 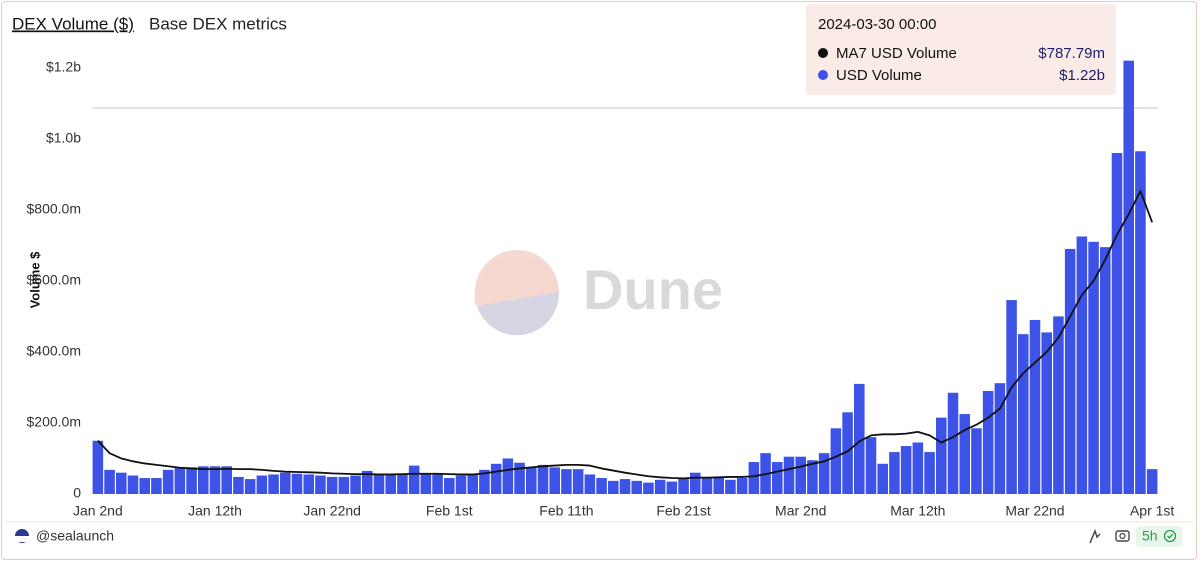 I want to click on x-tick-label: Feb 1st, so click(x=449, y=511).